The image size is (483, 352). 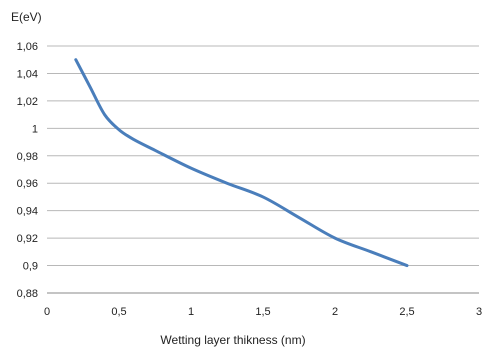 I want to click on x-tick-label: 2, so click(x=335, y=312).